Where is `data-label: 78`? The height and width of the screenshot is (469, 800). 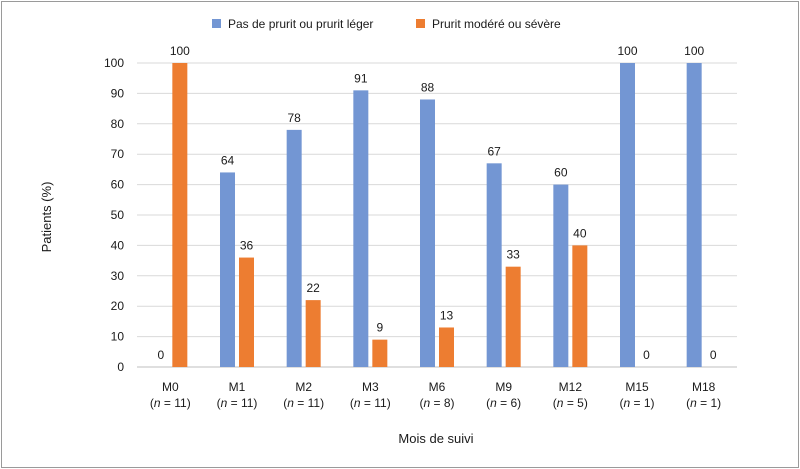
data-label: 78 is located at coordinates (294, 118).